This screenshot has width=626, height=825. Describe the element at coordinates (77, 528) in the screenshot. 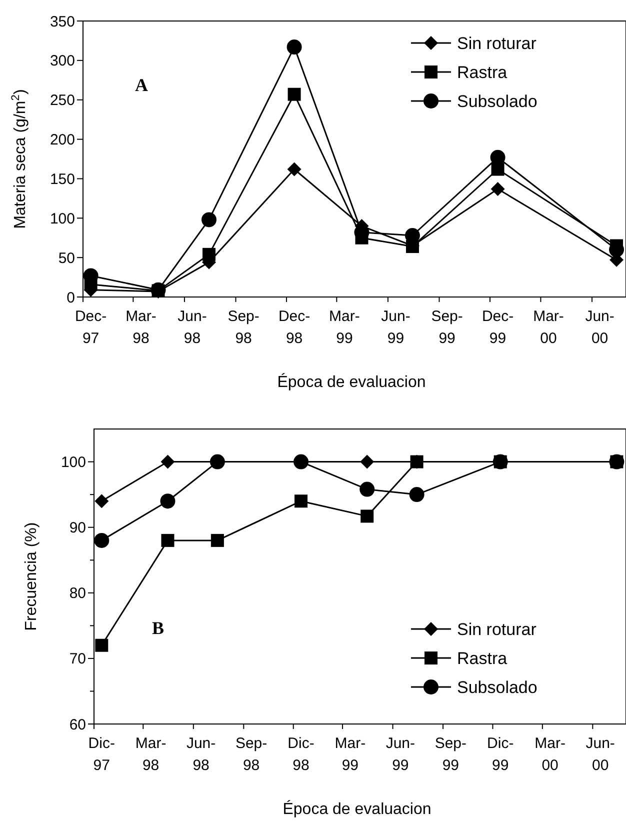

I see `y-tick-label: 90` at that location.